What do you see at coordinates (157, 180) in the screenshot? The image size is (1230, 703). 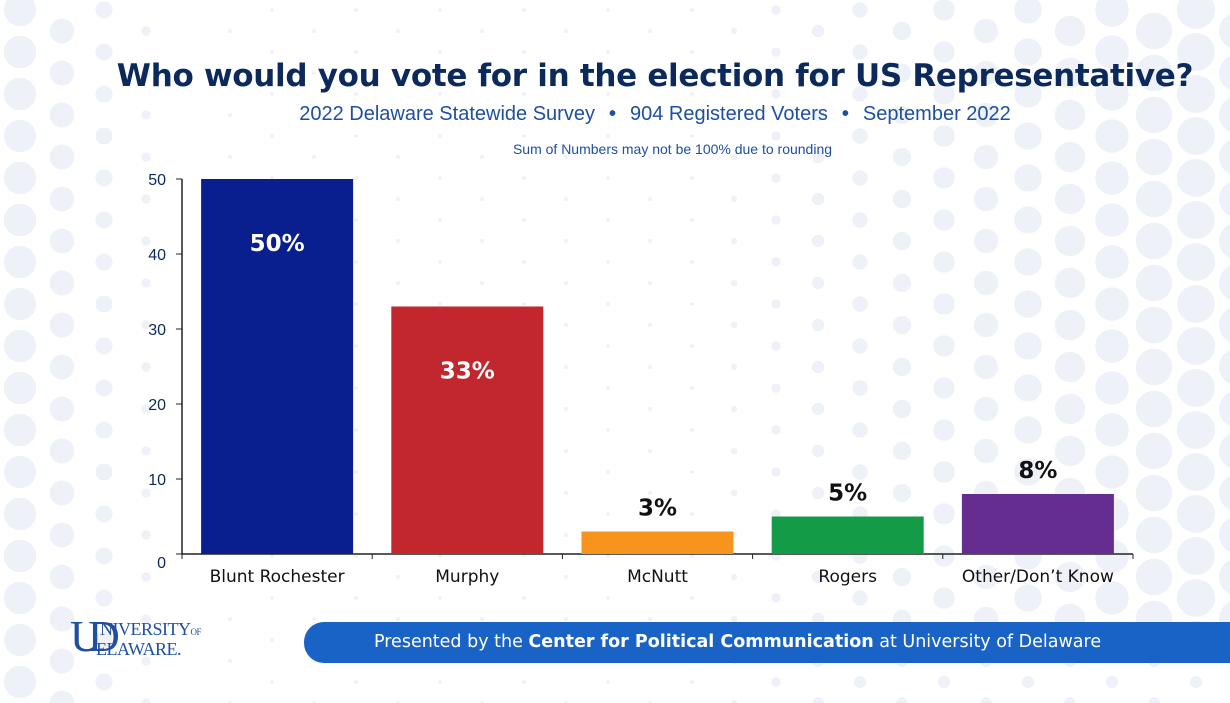 I see `y-tick-label: 50` at bounding box center [157, 180].